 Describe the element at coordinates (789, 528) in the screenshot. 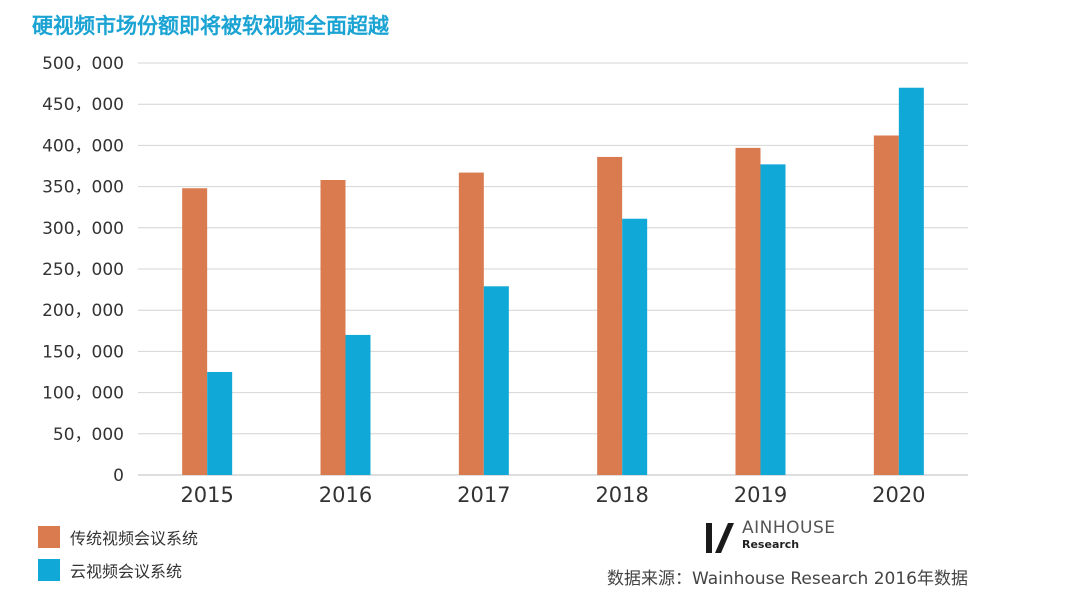

I see `logo-name: AINHOUSE` at that location.